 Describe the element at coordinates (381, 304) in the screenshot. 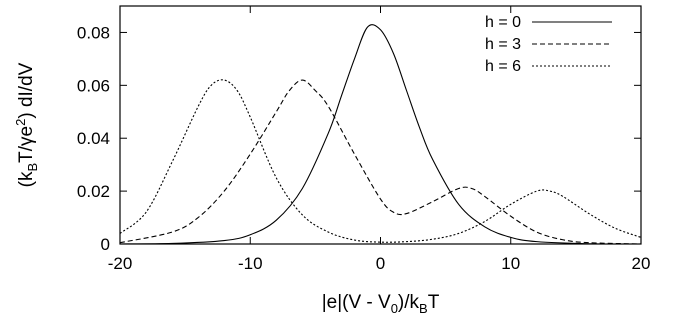

I see `x-axis-label: |e|(V - V0)/kBT` at that location.